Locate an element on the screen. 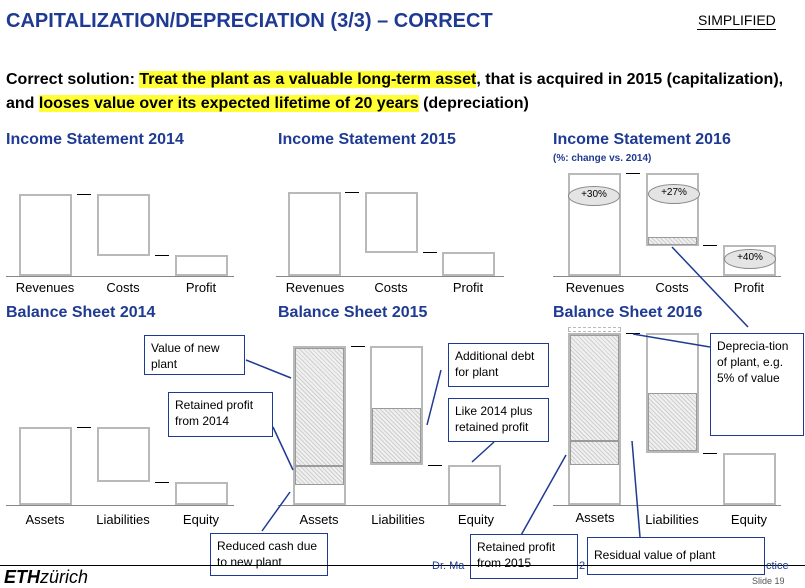  additional-debt-segment is located at coordinates (396, 435).